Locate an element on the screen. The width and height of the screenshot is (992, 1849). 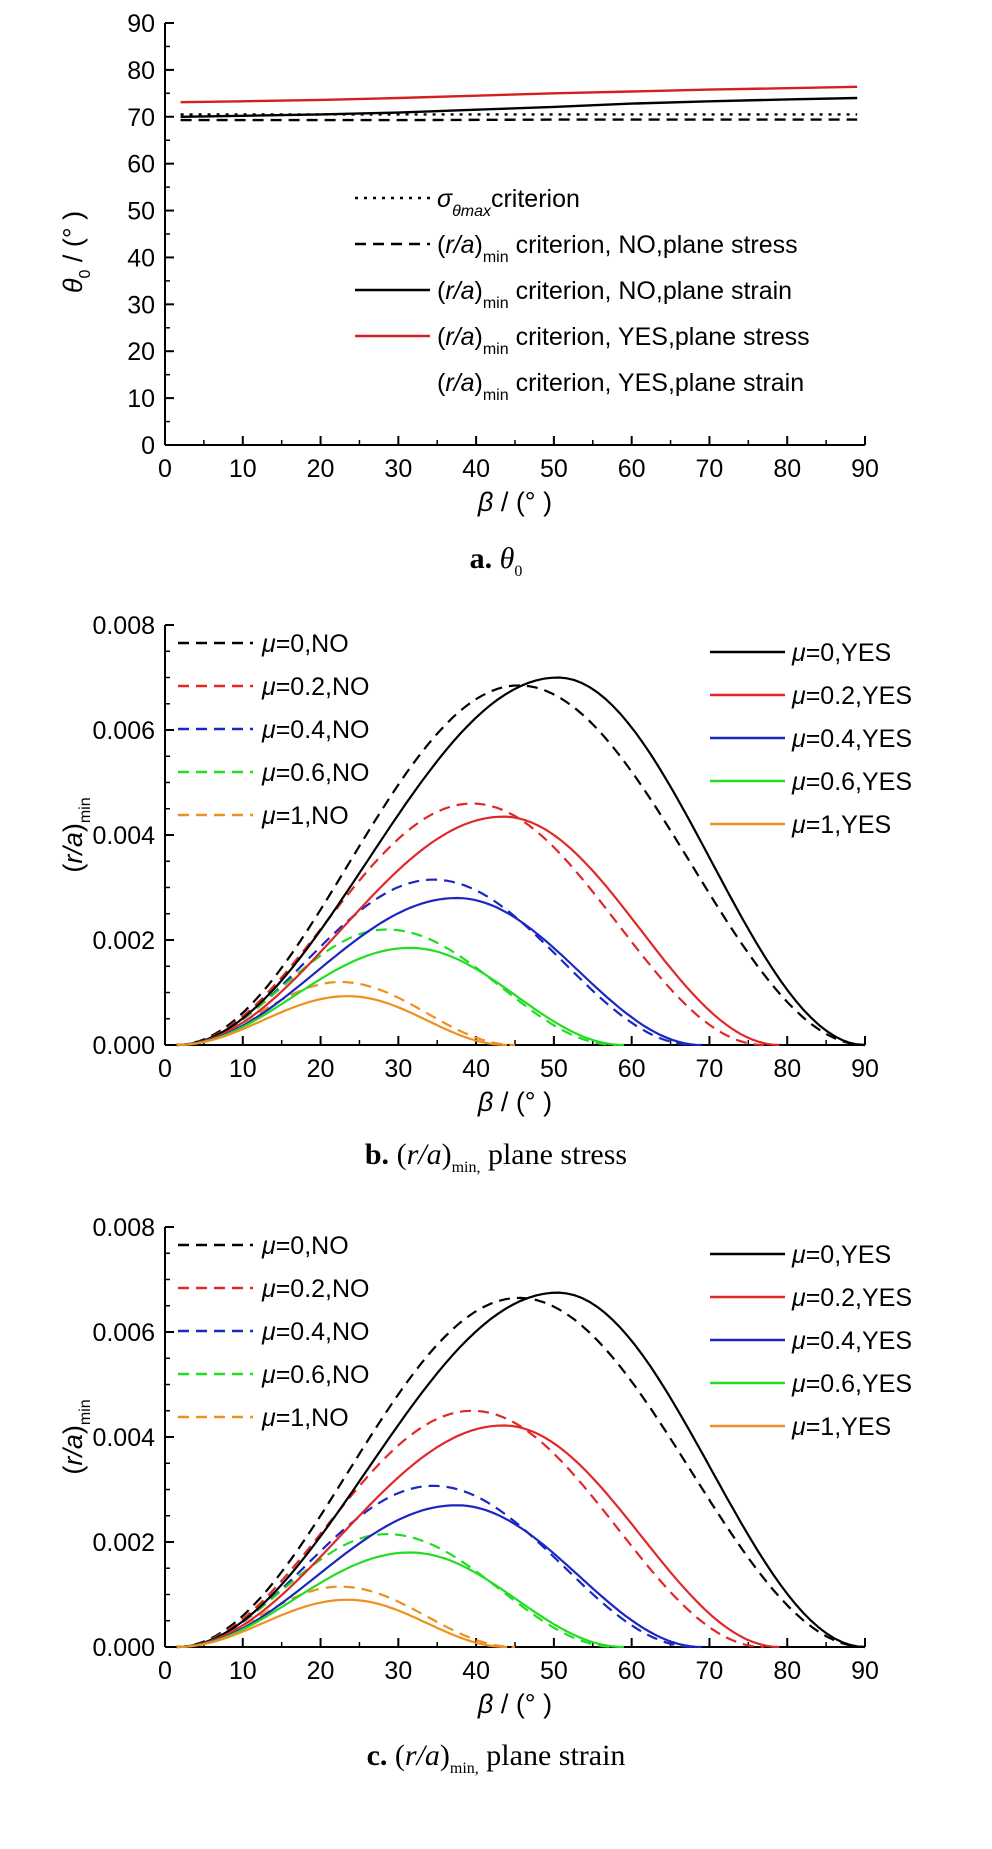
legend-entry: (r/a)min criterion, NO,plane strain is located at coordinates (614, 294).